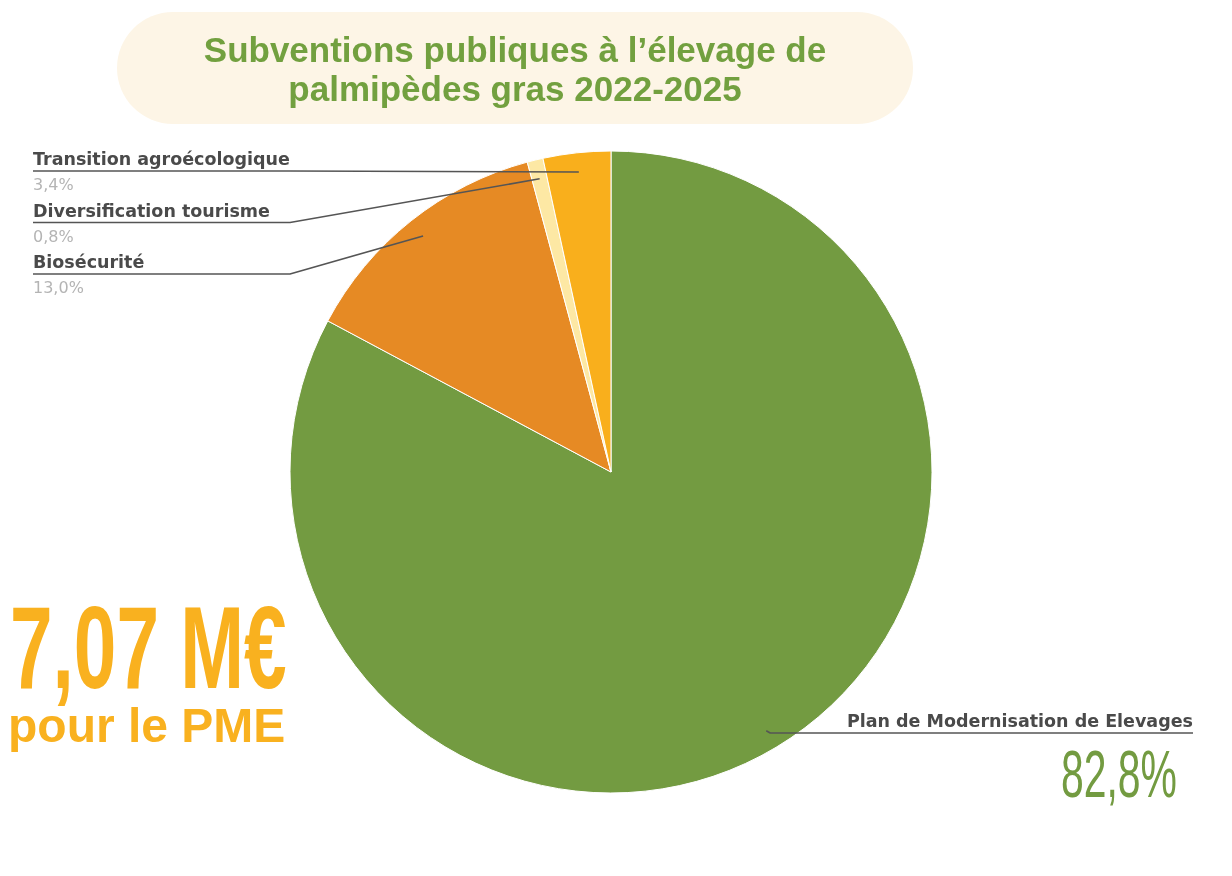 The width and height of the screenshot is (1232, 876). What do you see at coordinates (1019, 721) in the screenshot?
I see `slice-label: Plan de Modernisation de Elevages` at bounding box center [1019, 721].